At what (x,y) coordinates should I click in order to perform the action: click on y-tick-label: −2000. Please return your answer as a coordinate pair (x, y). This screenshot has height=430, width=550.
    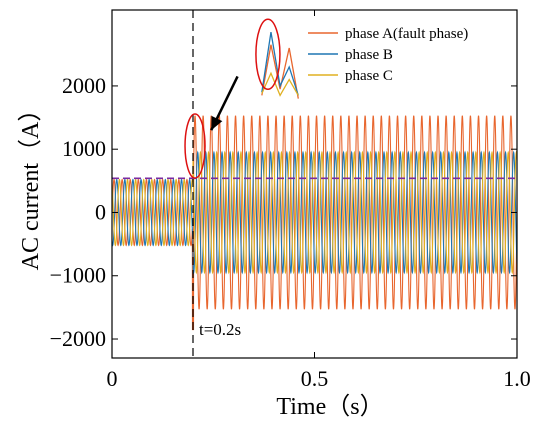
    Looking at the image, I should click on (78, 338).